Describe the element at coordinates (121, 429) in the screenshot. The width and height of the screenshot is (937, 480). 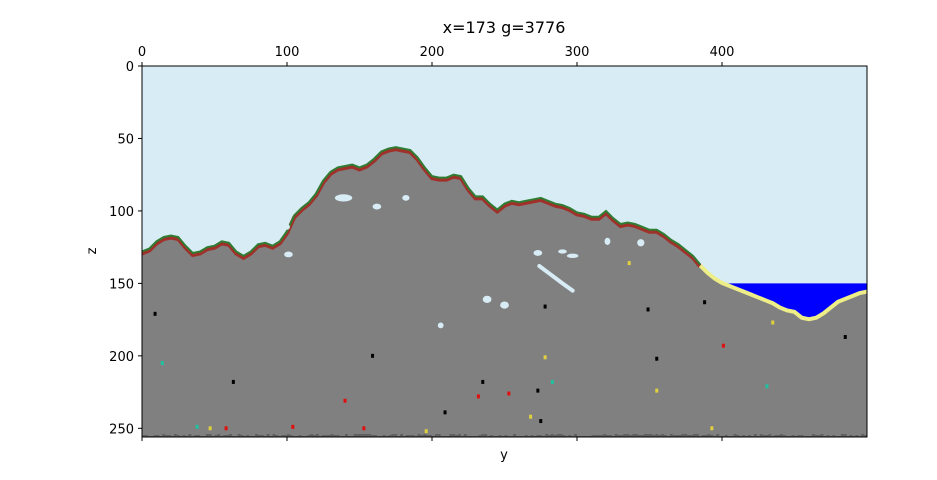
I see `y-tick-label: 250` at that location.